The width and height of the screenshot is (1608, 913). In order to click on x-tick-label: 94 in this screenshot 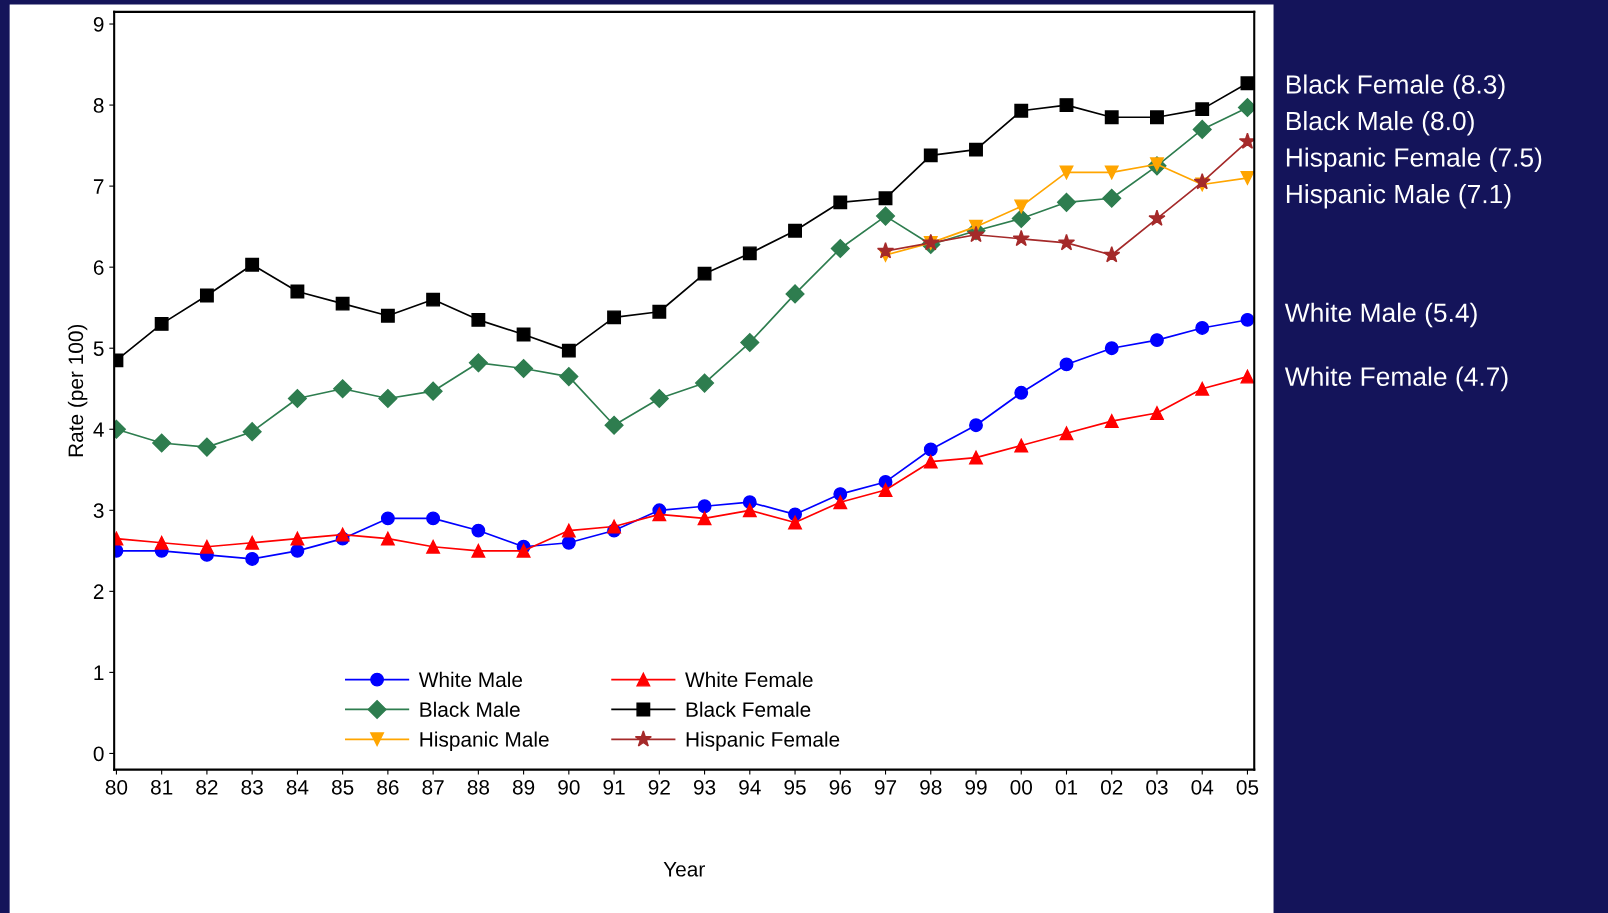, I will do `click(750, 787)`.